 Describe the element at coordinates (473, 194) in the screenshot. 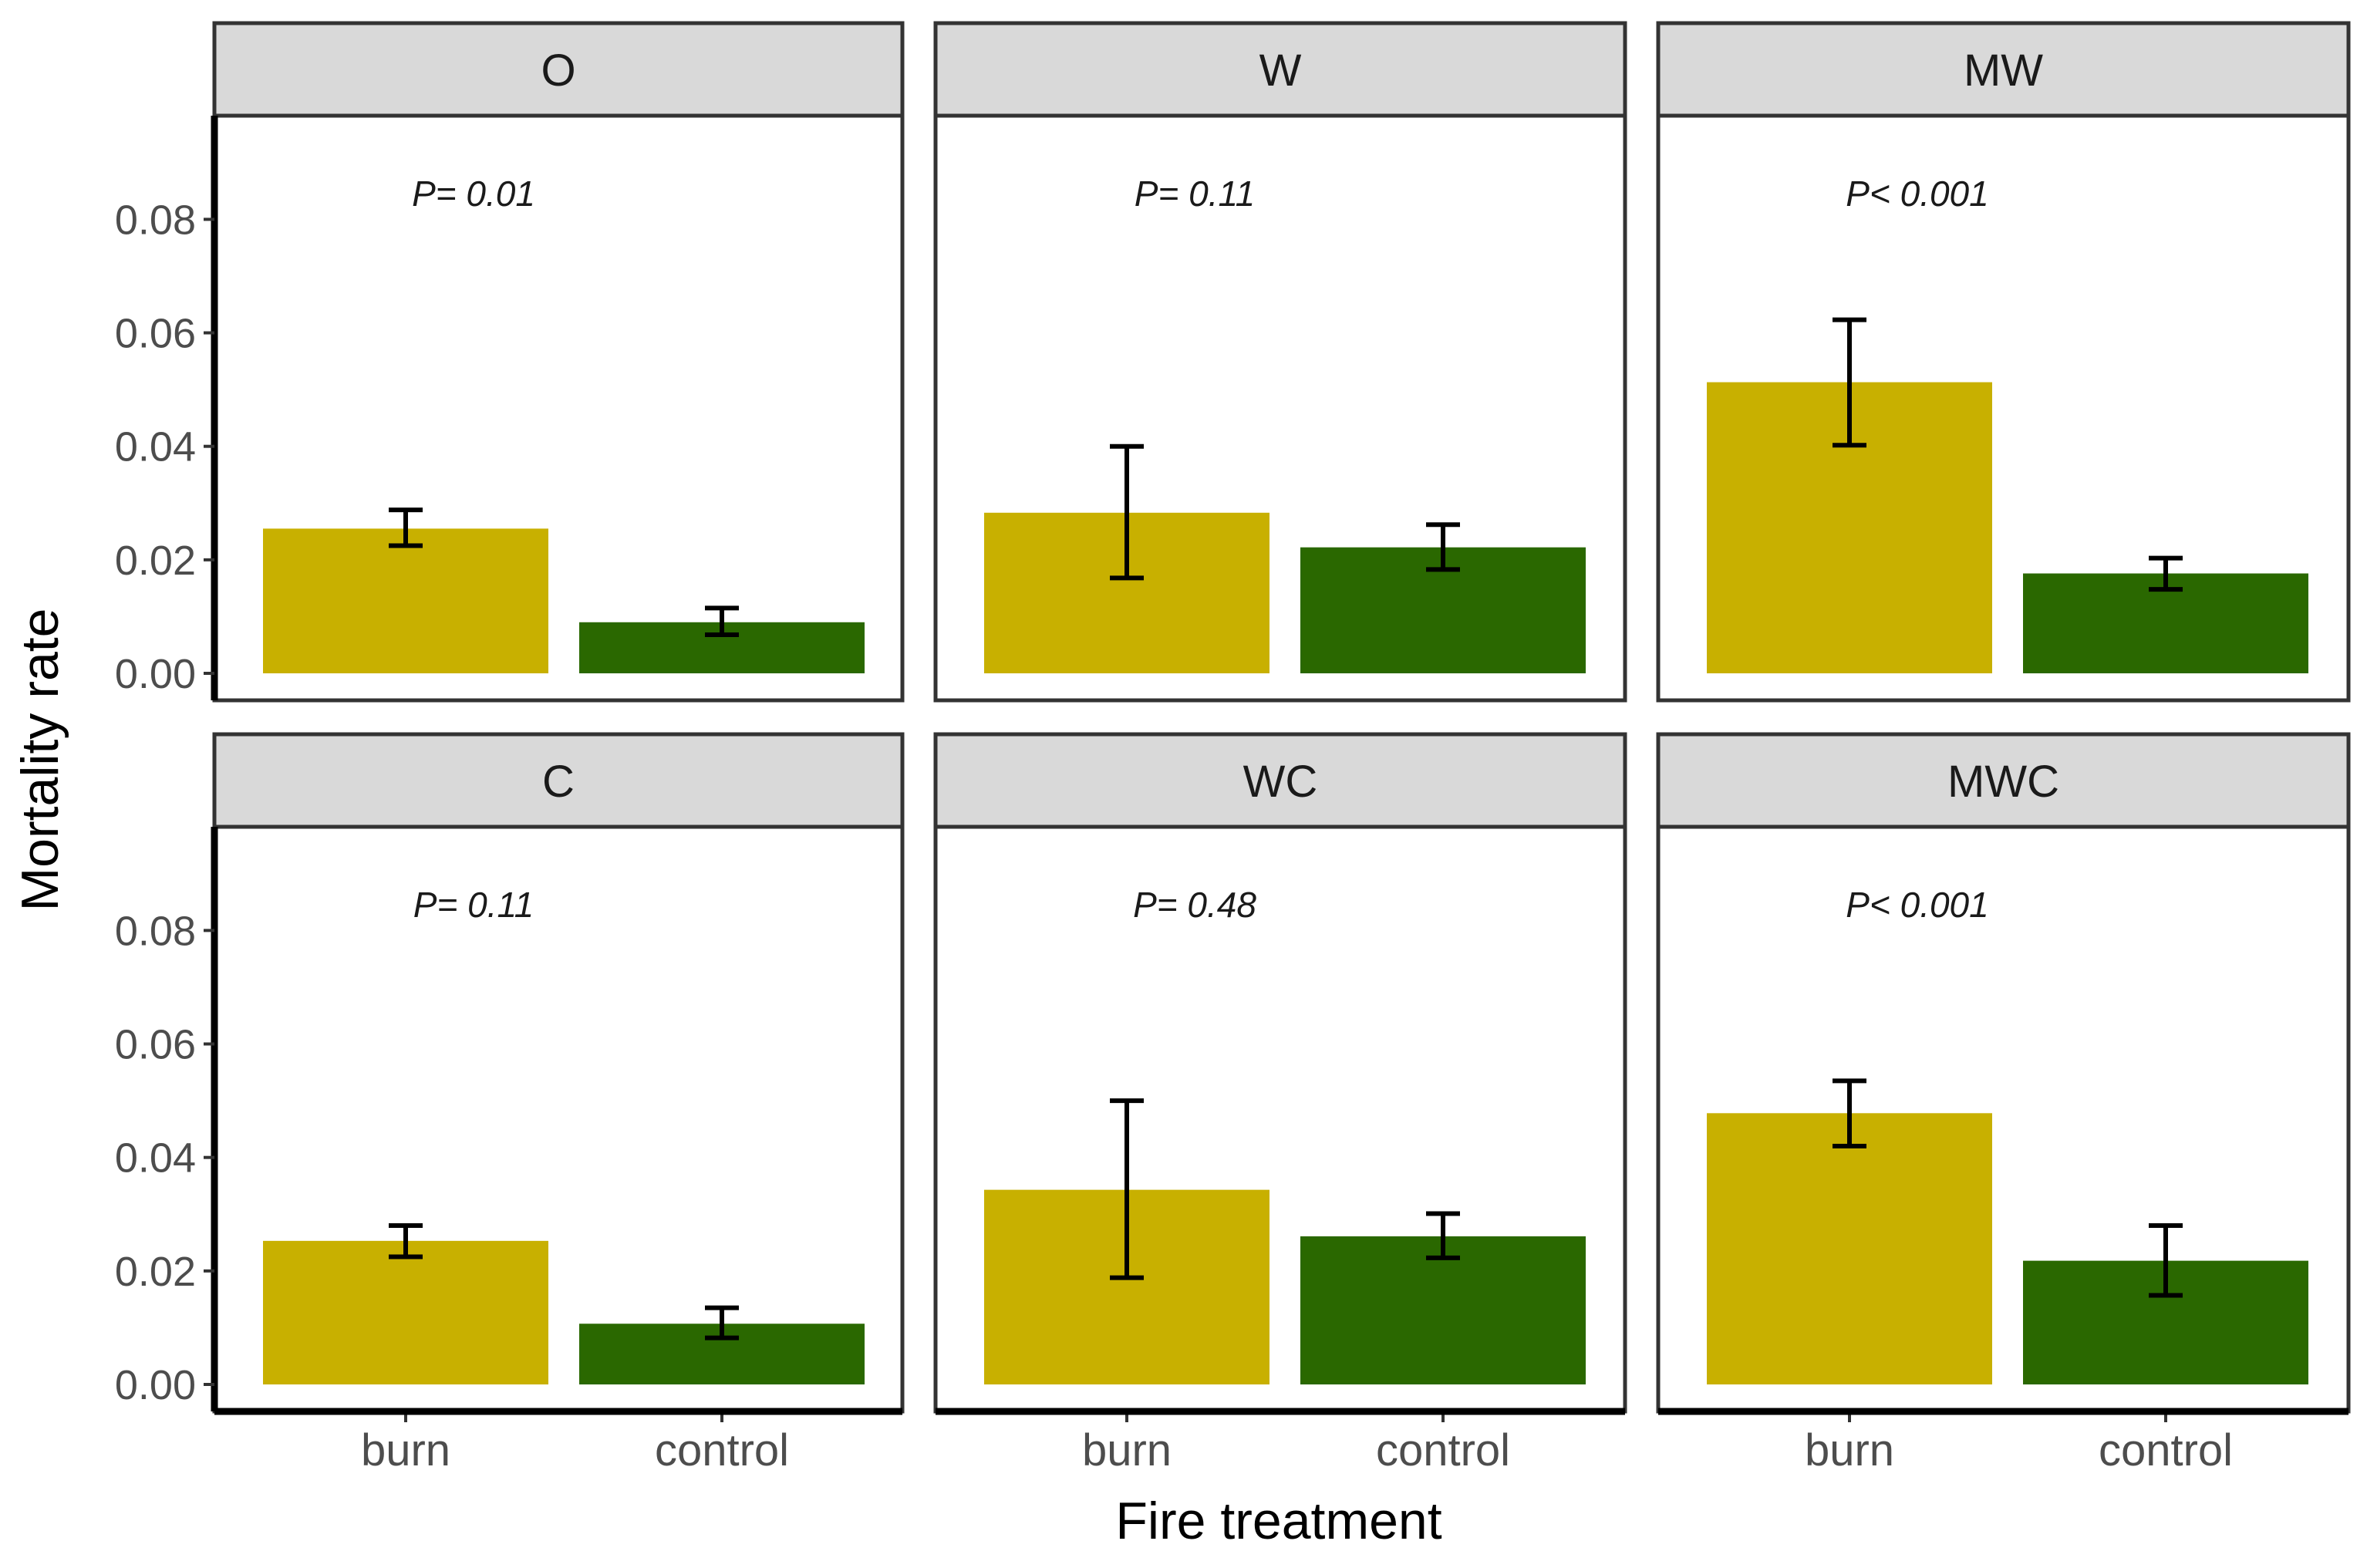

I see `p-value-label: P= 0.01` at that location.